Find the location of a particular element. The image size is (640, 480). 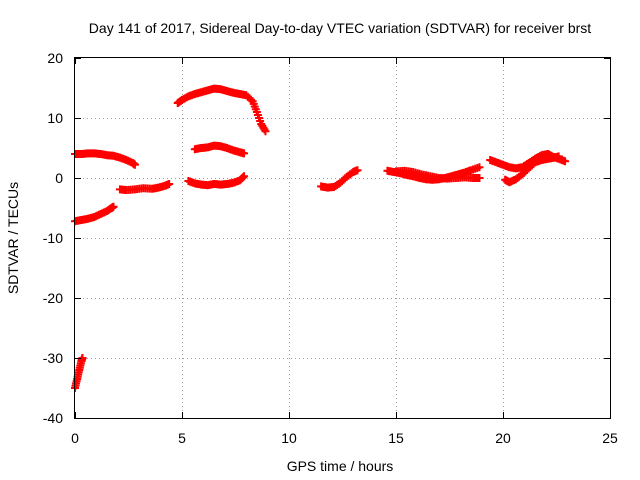

y-tick-label: -10 is located at coordinates (53, 238).